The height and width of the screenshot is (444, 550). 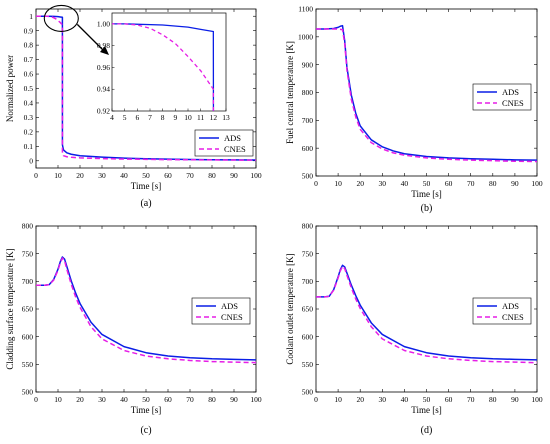 What do you see at coordinates (29, 131) in the screenshot?
I see `y-tick-label: 0.2` at bounding box center [29, 131].